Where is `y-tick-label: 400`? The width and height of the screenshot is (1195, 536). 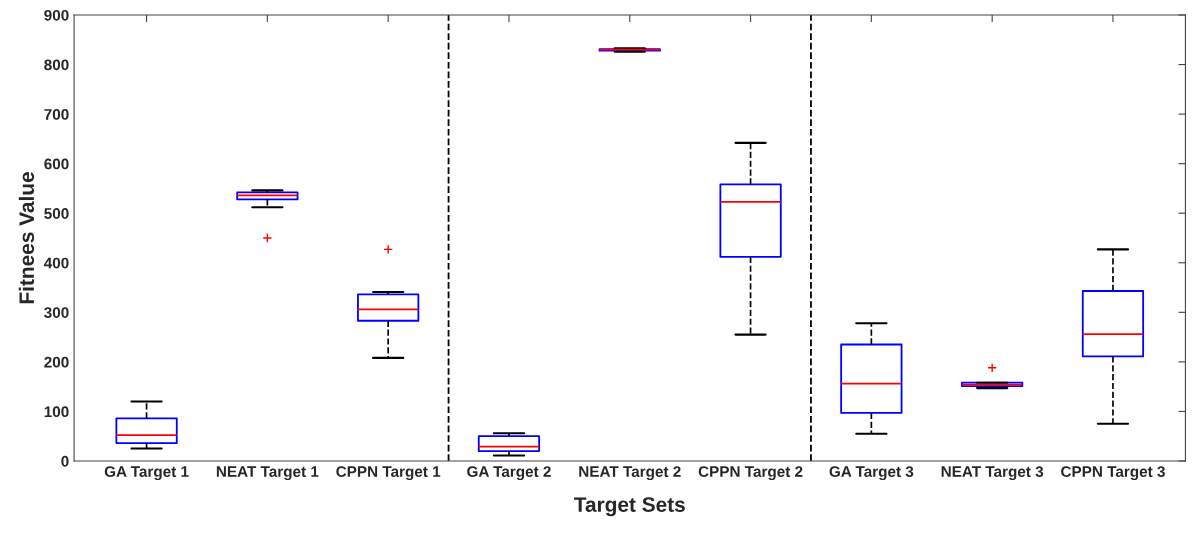
y-tick-label: 400 is located at coordinates (56, 263).